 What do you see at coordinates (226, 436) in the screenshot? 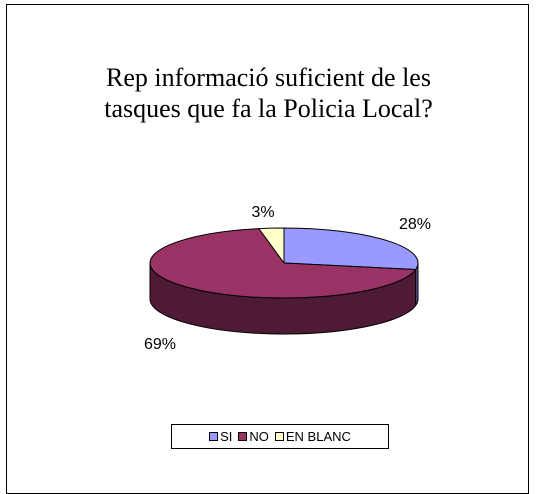
I see `legend-label-si: SI` at bounding box center [226, 436].